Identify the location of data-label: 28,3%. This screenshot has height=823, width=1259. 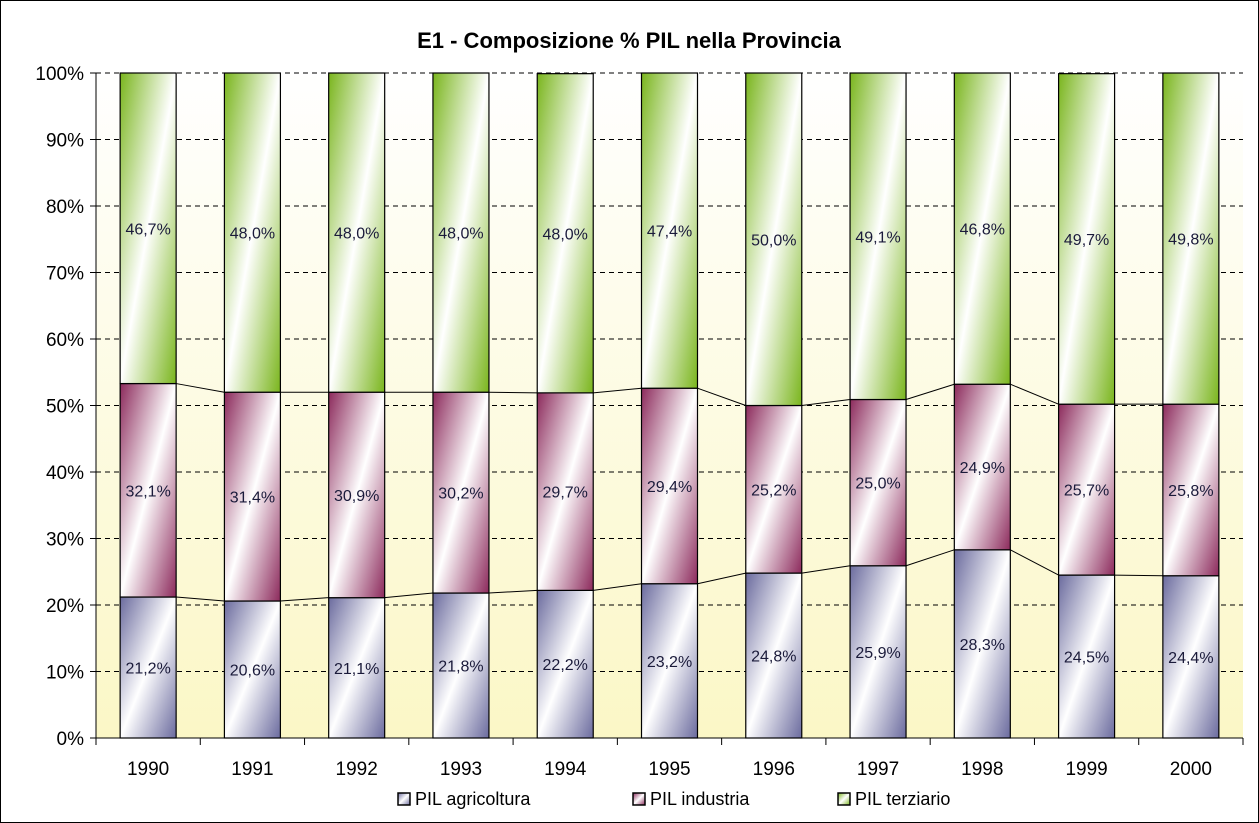
(982, 645).